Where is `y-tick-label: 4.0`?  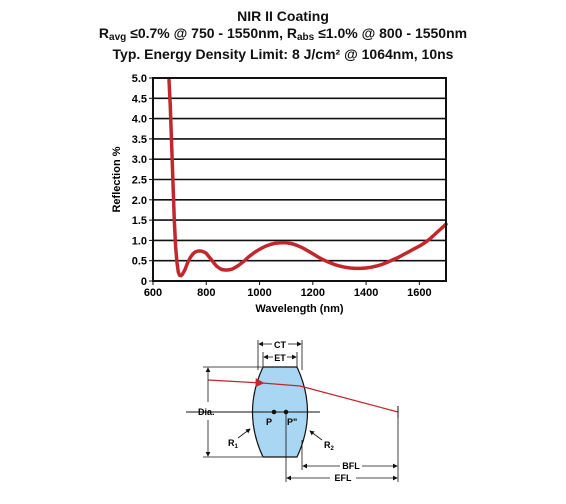 y-tick-label: 4.0 is located at coordinates (139, 120).